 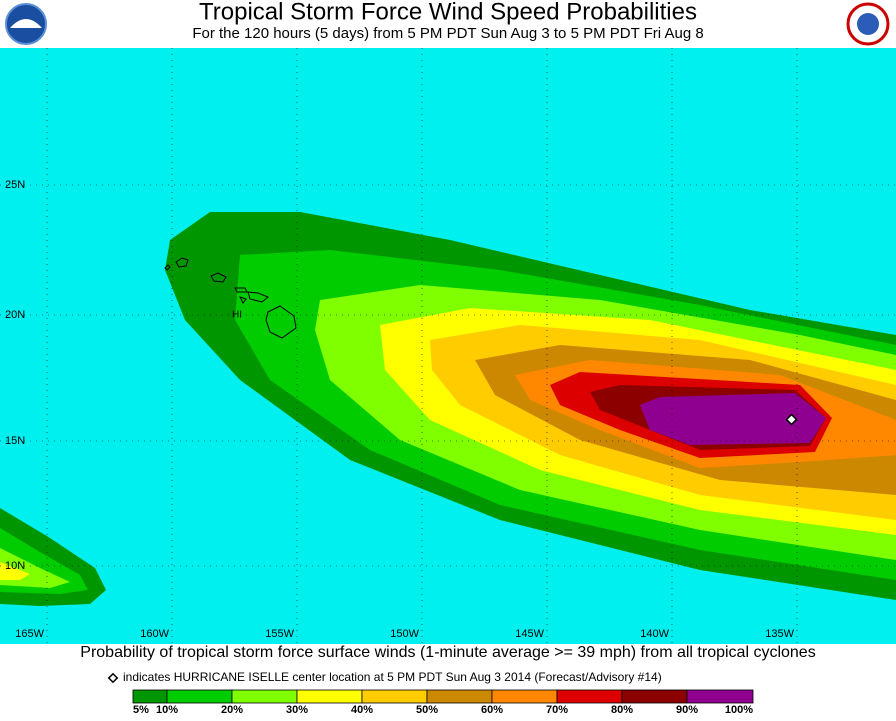 What do you see at coordinates (279, 634) in the screenshot?
I see `longitude-label: 155W` at bounding box center [279, 634].